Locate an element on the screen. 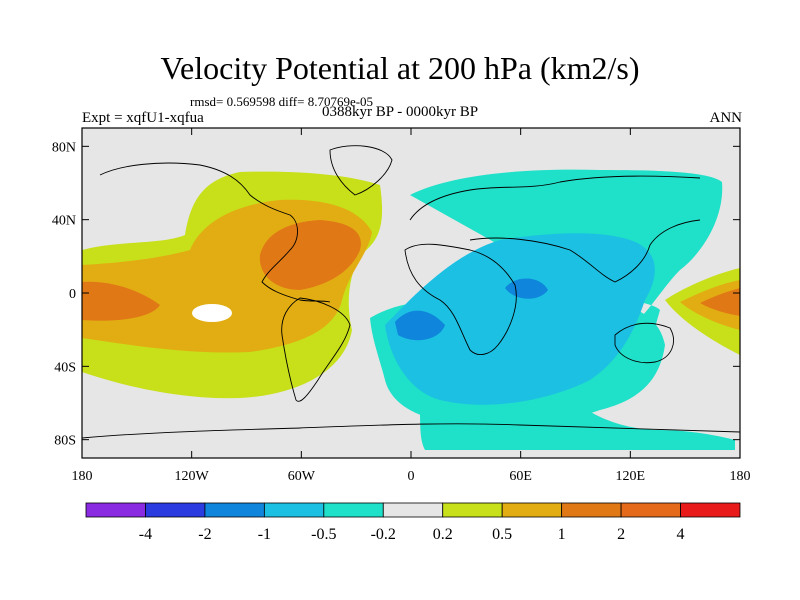  stats-line: rmsd= 0.569598 diff= 8.70769e-05 is located at coordinates (282, 101).